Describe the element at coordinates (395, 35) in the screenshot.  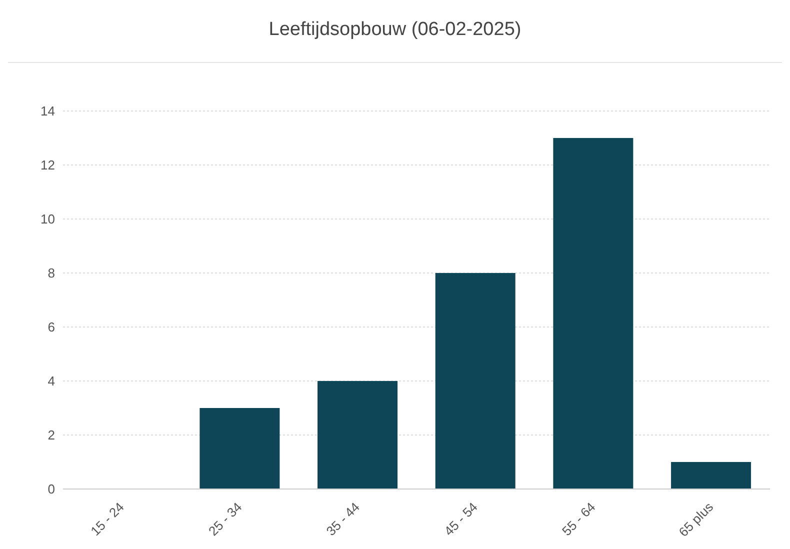
I see `chart-title: Leeftijdsopbouw (06-02-2025)` at that location.